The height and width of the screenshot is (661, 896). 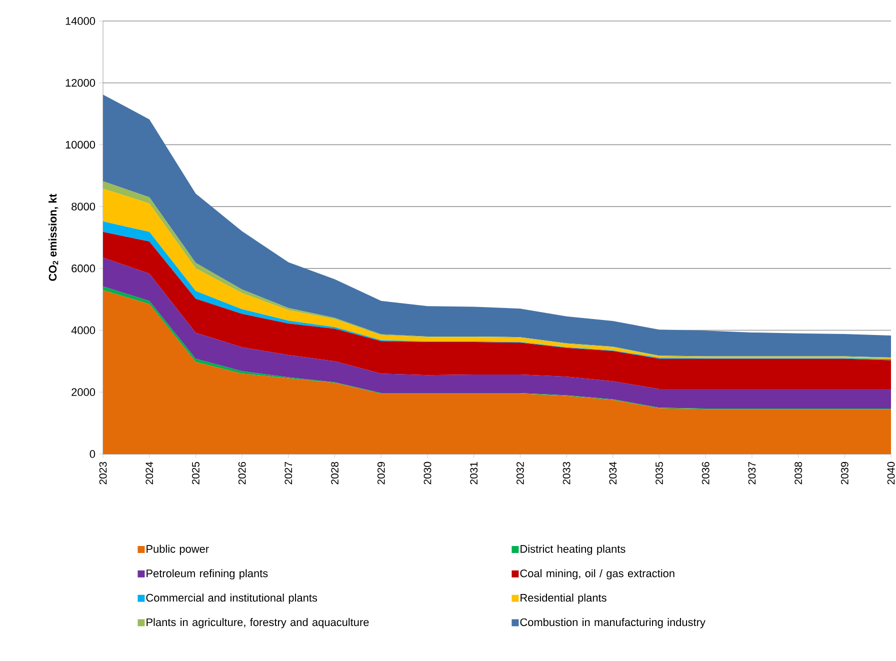 I want to click on x-tick-label: 2027, so click(x=288, y=473).